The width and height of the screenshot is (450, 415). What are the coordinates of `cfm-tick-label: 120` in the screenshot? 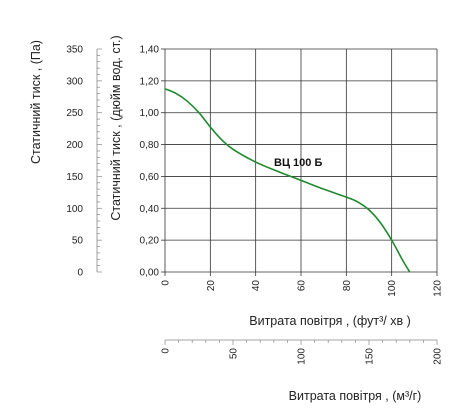 It's located at (438, 288).